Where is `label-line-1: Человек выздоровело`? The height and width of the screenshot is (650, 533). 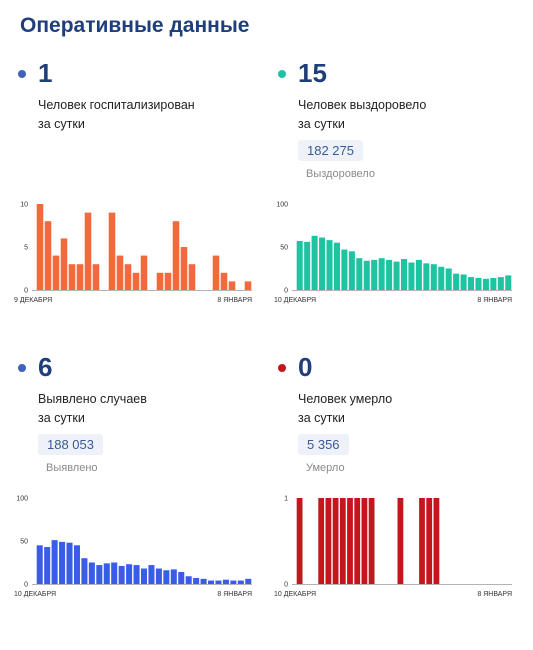
label-line-1: Человек выздоровело is located at coordinates (362, 105).